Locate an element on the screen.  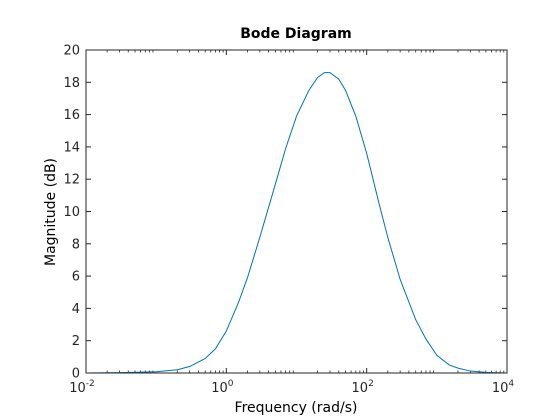
y-tick-label: 6 is located at coordinates (76, 277).